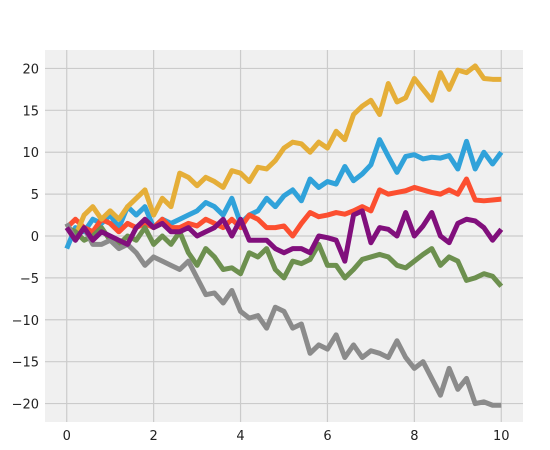 Image resolution: width=550 pixels, height=450 pixels. Describe the element at coordinates (29, 279) in the screenshot. I see `y-tick-label: −5` at that location.